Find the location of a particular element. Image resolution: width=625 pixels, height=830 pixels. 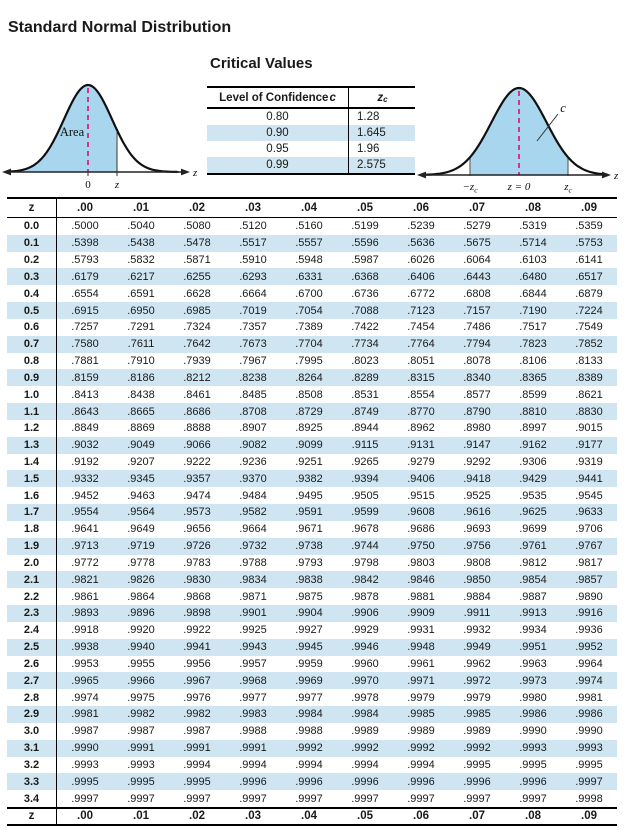

value-cell: .9934 is located at coordinates (533, 630).